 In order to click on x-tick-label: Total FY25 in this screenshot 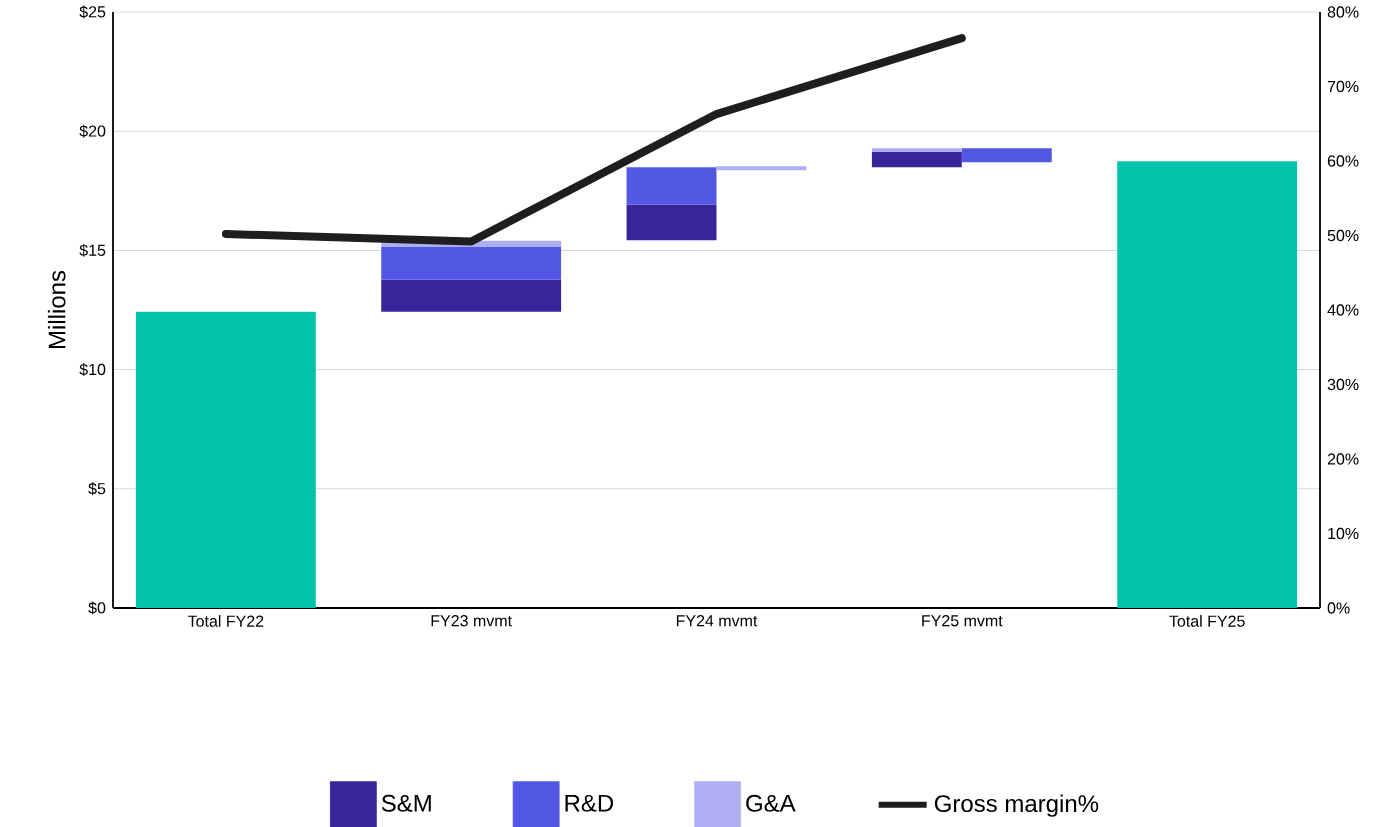, I will do `click(1207, 621)`.